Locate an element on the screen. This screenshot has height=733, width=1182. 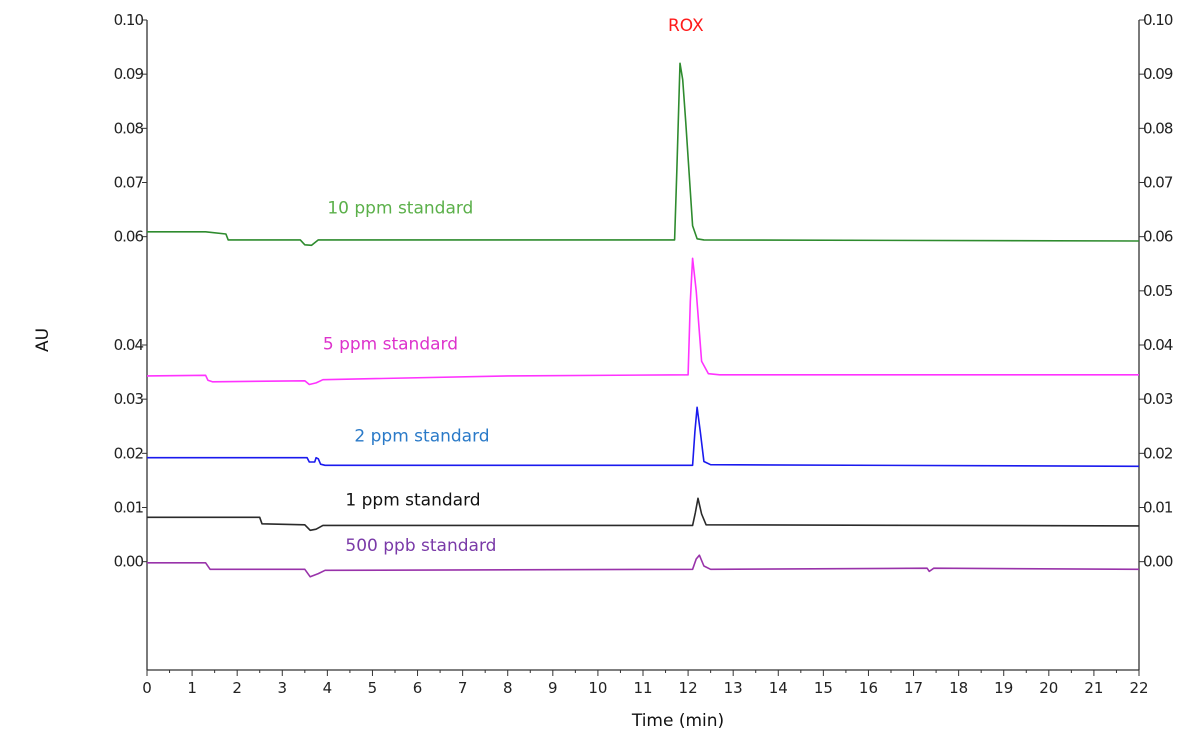
x-tick-label: 19 is located at coordinates (1003, 688).